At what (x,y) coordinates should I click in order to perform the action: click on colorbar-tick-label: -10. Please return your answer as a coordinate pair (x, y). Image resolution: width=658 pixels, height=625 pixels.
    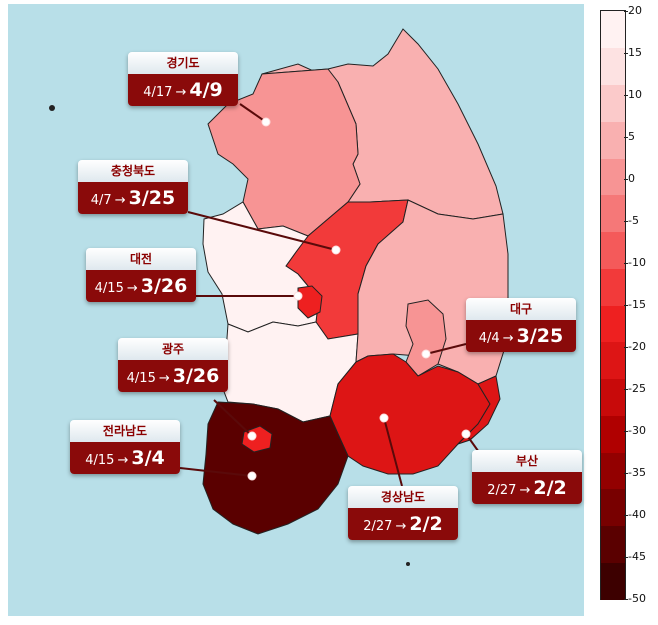
    Looking at the image, I should click on (635, 262).